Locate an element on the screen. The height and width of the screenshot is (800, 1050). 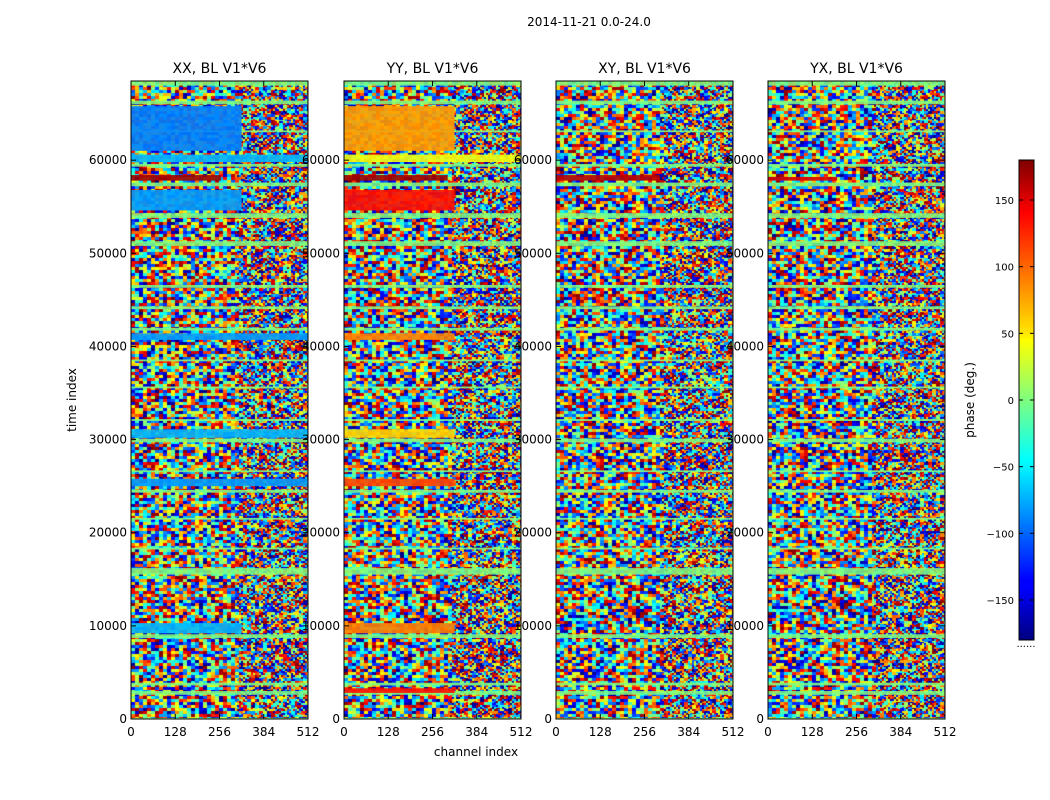
colorbar-tick-label: −100 is located at coordinates (1000, 534).